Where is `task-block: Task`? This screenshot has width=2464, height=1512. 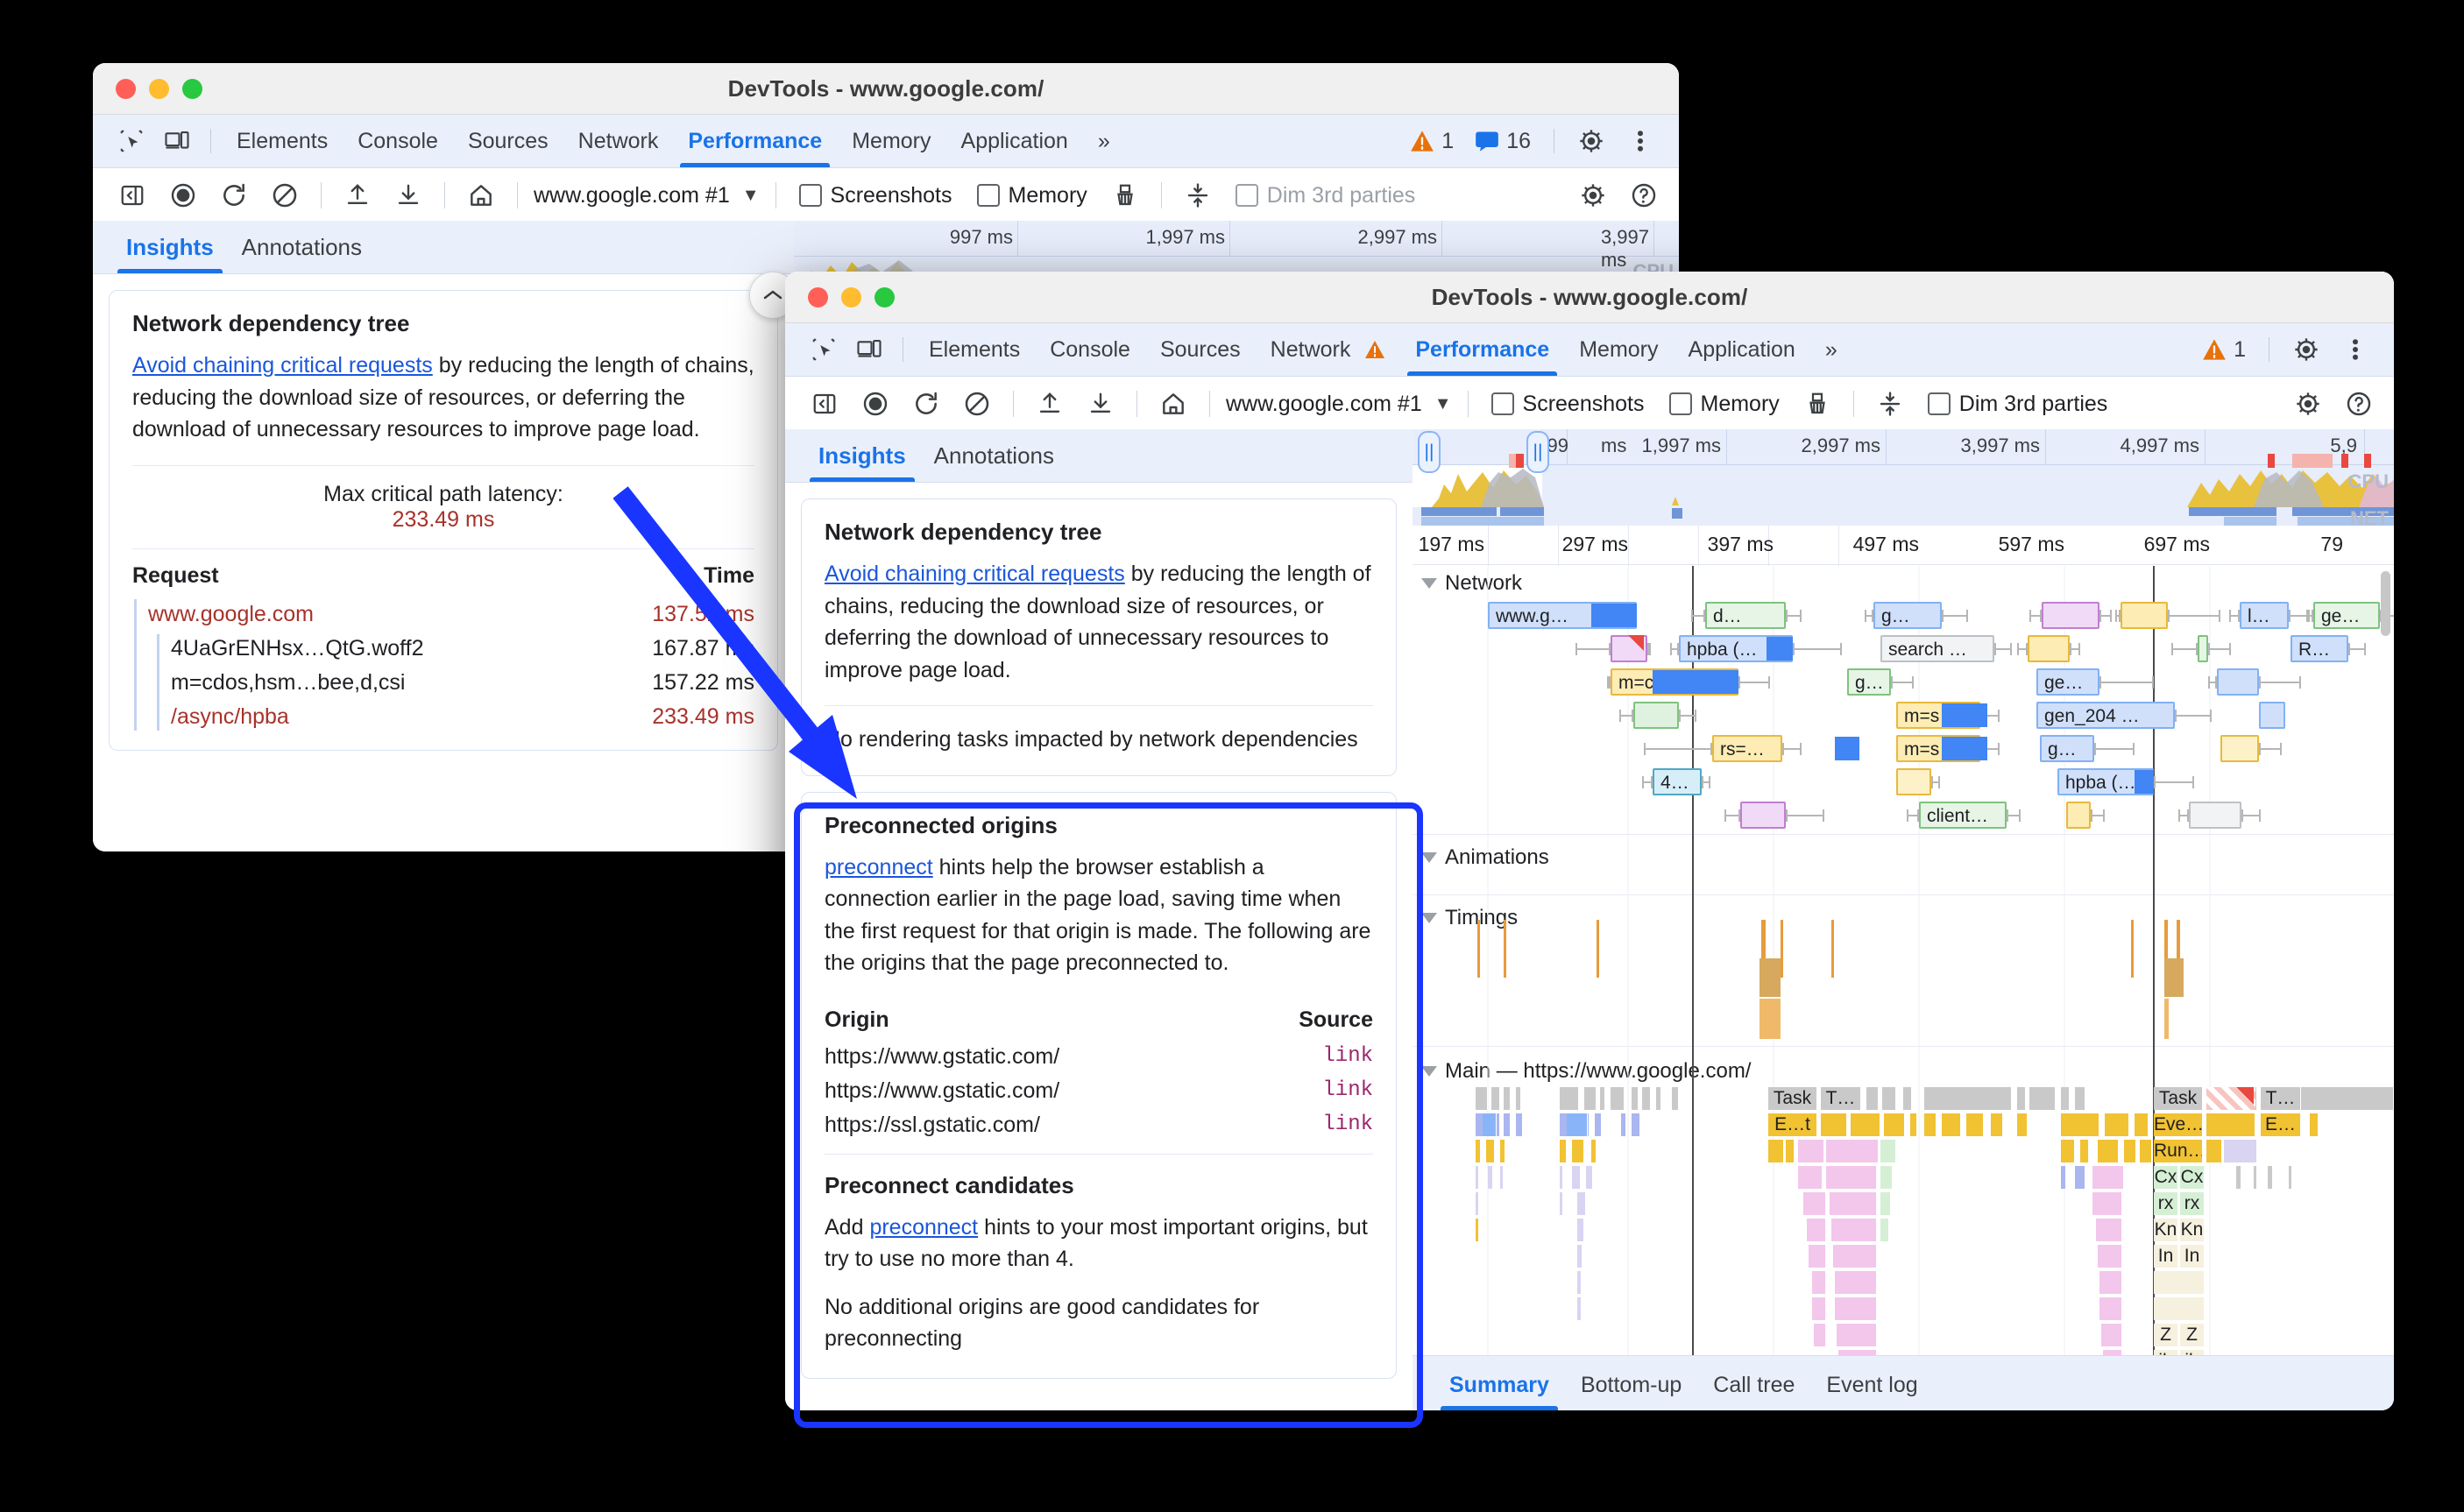 task-block: Task is located at coordinates (1792, 1099).